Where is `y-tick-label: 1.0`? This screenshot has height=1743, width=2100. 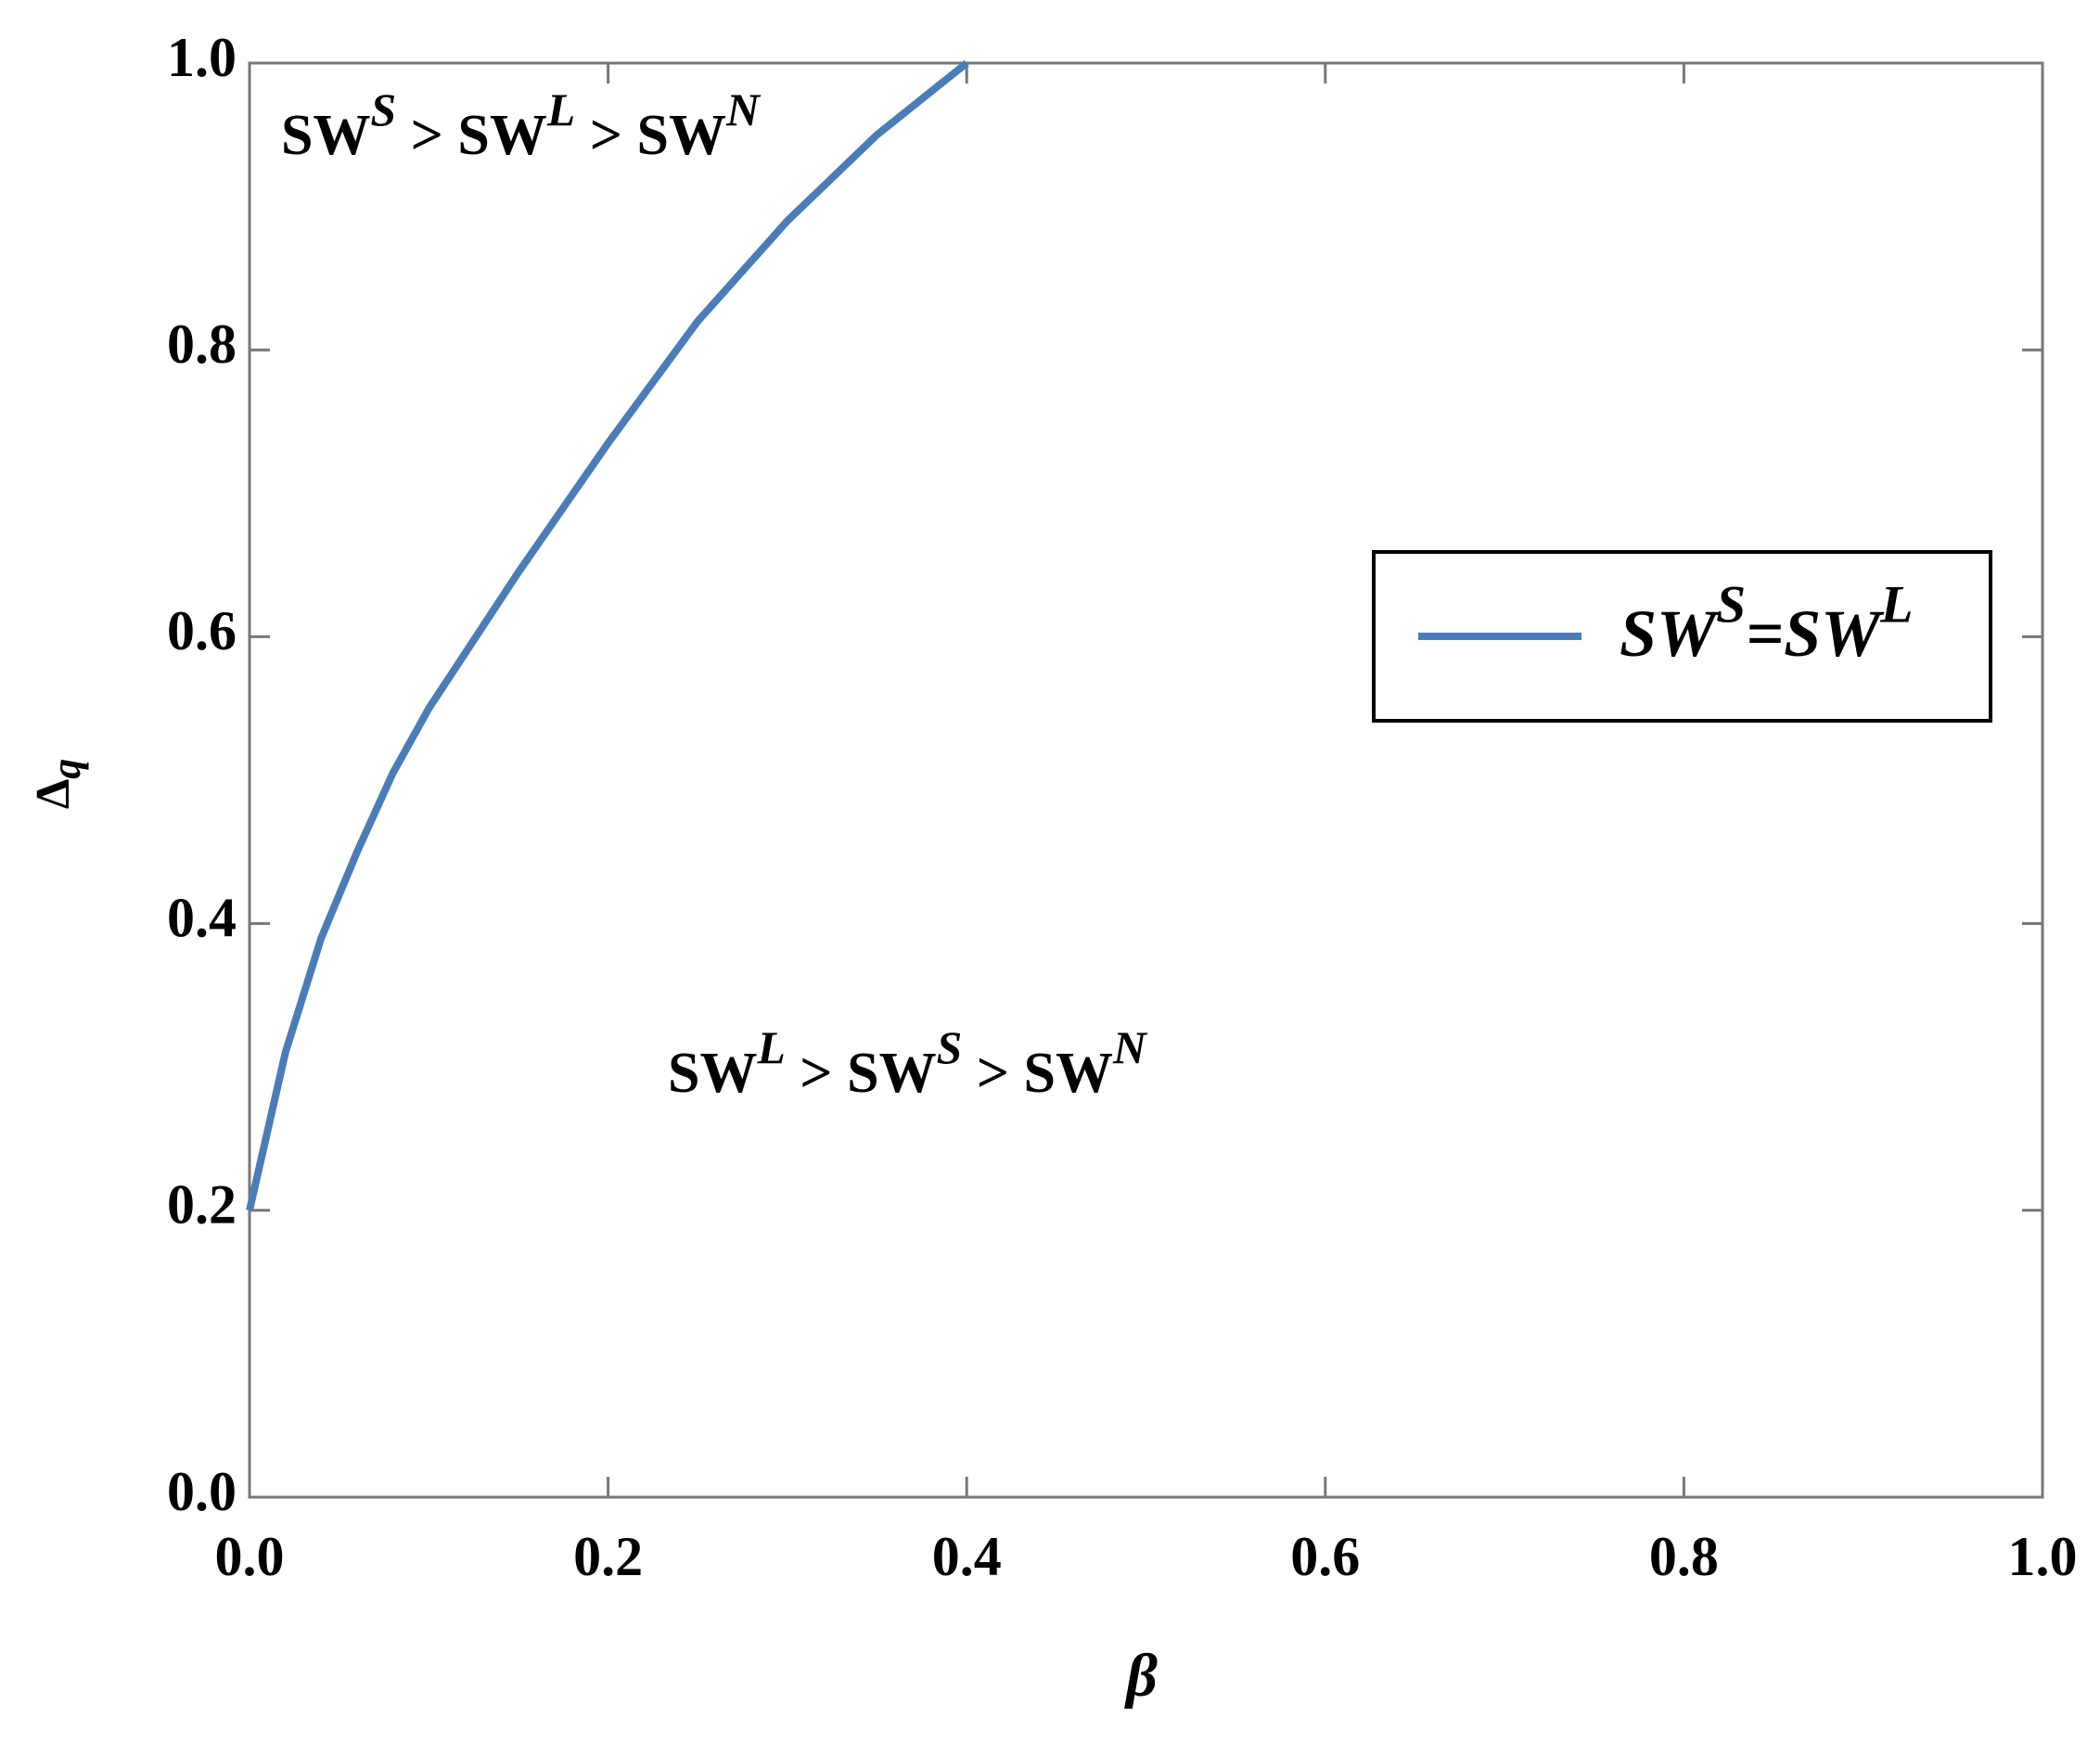
y-tick-label: 1.0 is located at coordinates (202, 57).